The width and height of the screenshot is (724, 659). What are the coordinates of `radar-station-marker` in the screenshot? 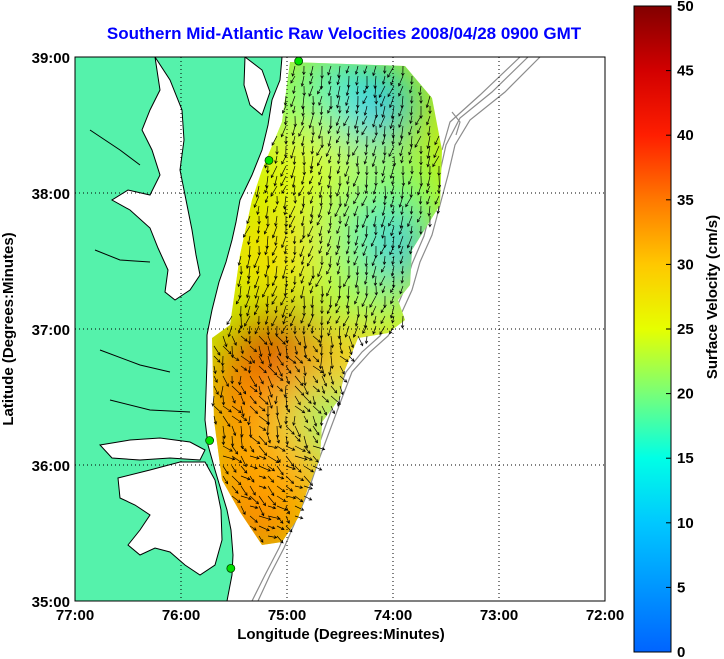 It's located at (210, 440).